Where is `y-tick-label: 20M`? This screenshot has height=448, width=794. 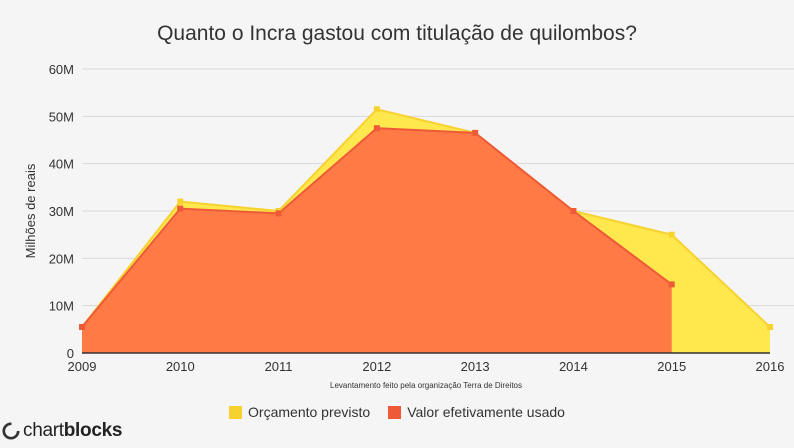 y-tick-label: 20M is located at coordinates (61, 258).